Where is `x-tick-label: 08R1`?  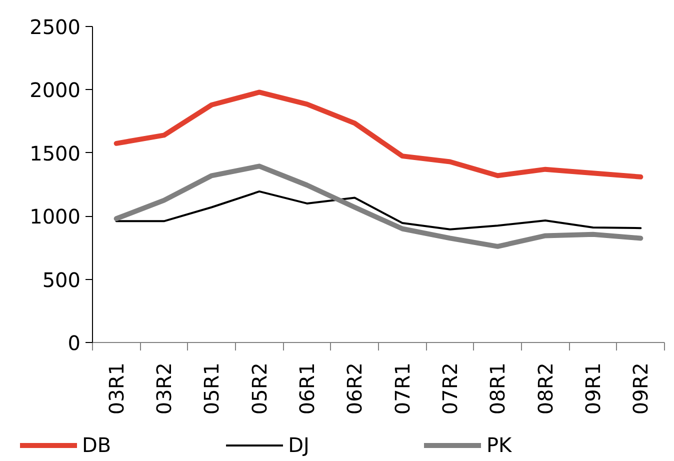
x-tick-label: 08R1 is located at coordinates (498, 388).